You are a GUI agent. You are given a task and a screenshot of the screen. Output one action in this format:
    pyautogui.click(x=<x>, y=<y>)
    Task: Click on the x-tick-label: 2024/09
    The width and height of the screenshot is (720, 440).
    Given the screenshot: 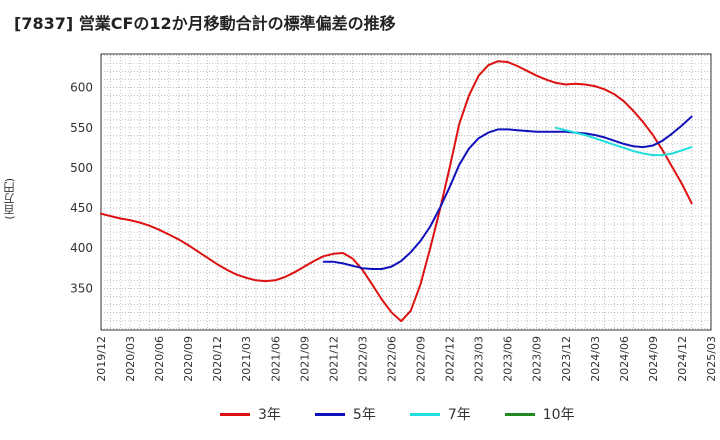 What is the action you would take?
    pyautogui.click(x=653, y=359)
    